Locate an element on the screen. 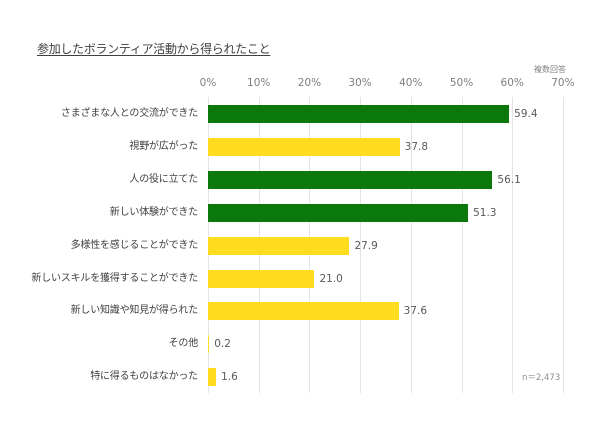  x-tick-label: 60% is located at coordinates (512, 83).